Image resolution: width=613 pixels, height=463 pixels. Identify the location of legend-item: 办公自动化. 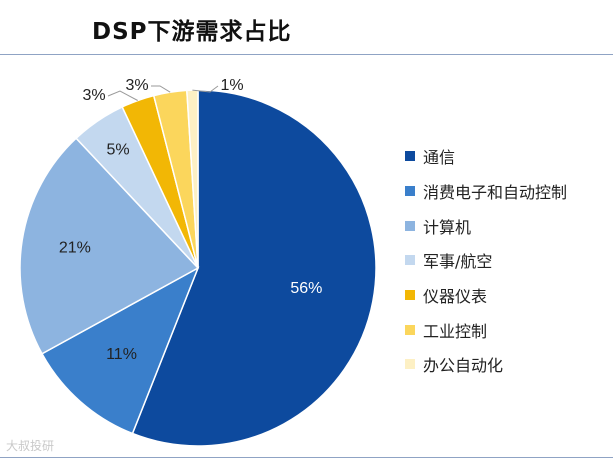
(486, 364).